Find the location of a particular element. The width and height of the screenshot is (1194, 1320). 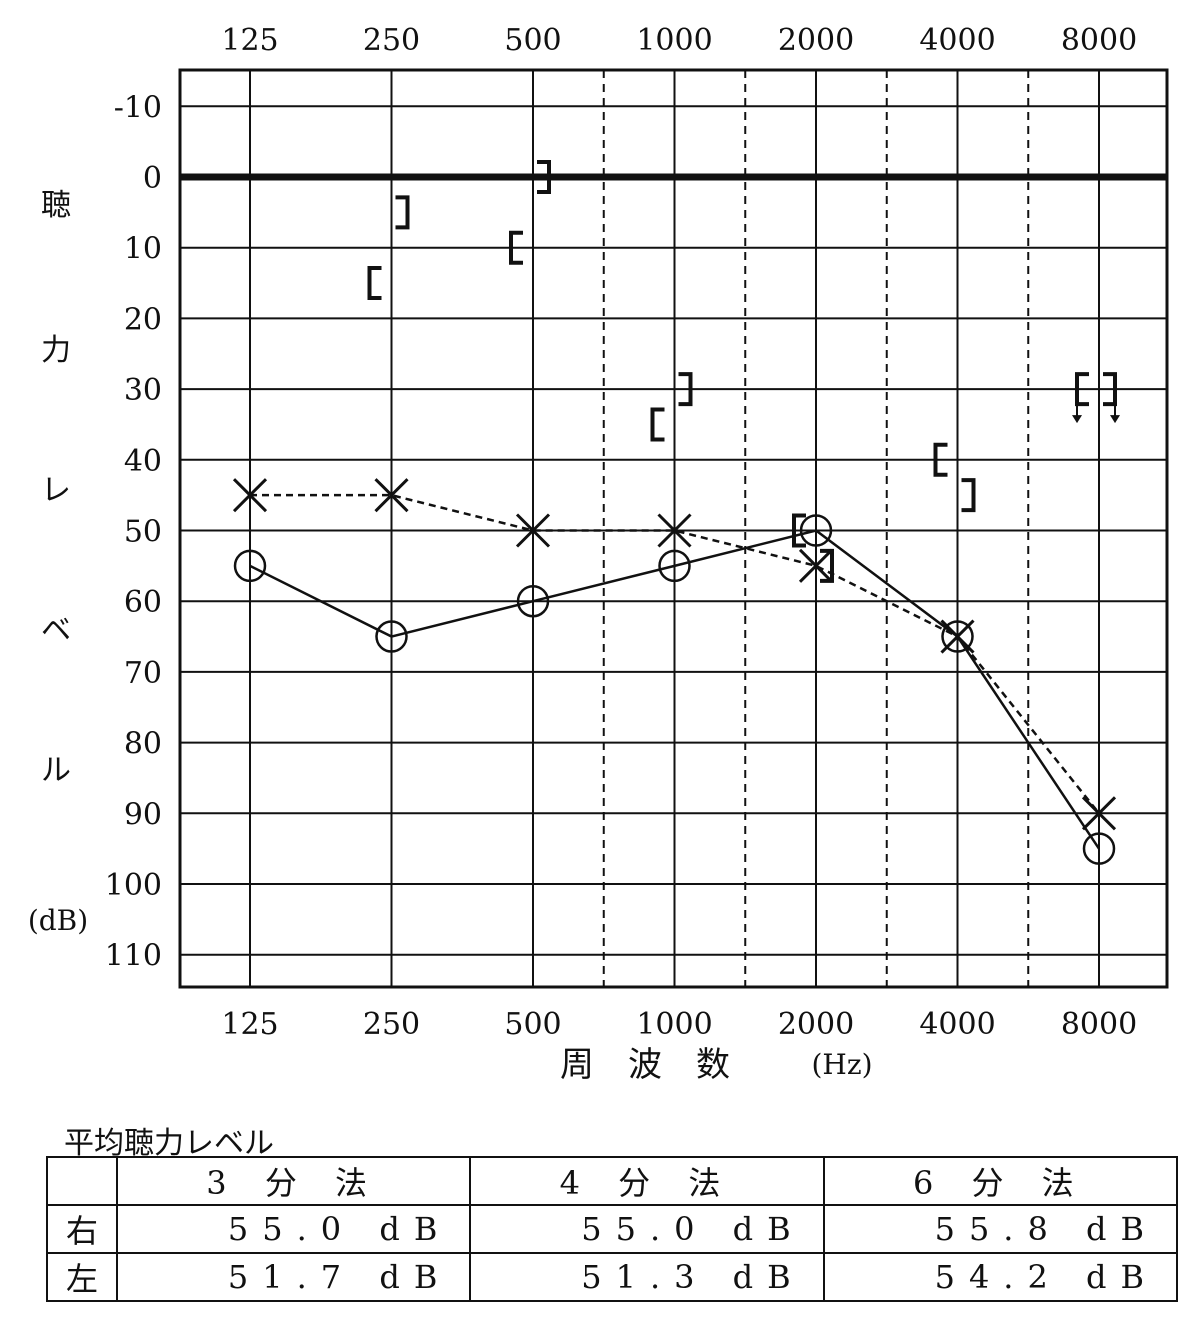

x-tick-label-bottom: 2000 is located at coordinates (816, 1024).